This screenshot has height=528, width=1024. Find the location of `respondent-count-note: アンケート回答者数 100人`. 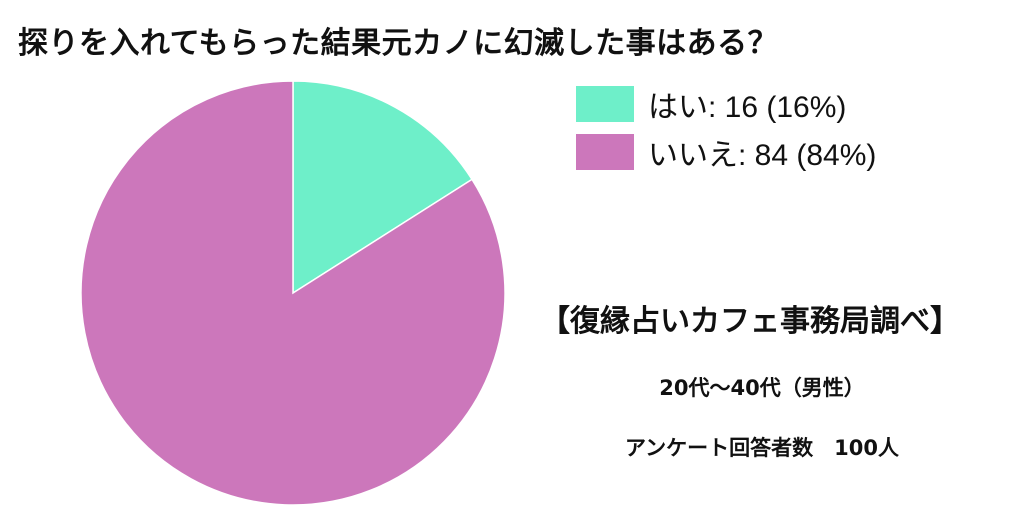

respondent-count-note: アンケート回答者数 100人 is located at coordinates (762, 448).